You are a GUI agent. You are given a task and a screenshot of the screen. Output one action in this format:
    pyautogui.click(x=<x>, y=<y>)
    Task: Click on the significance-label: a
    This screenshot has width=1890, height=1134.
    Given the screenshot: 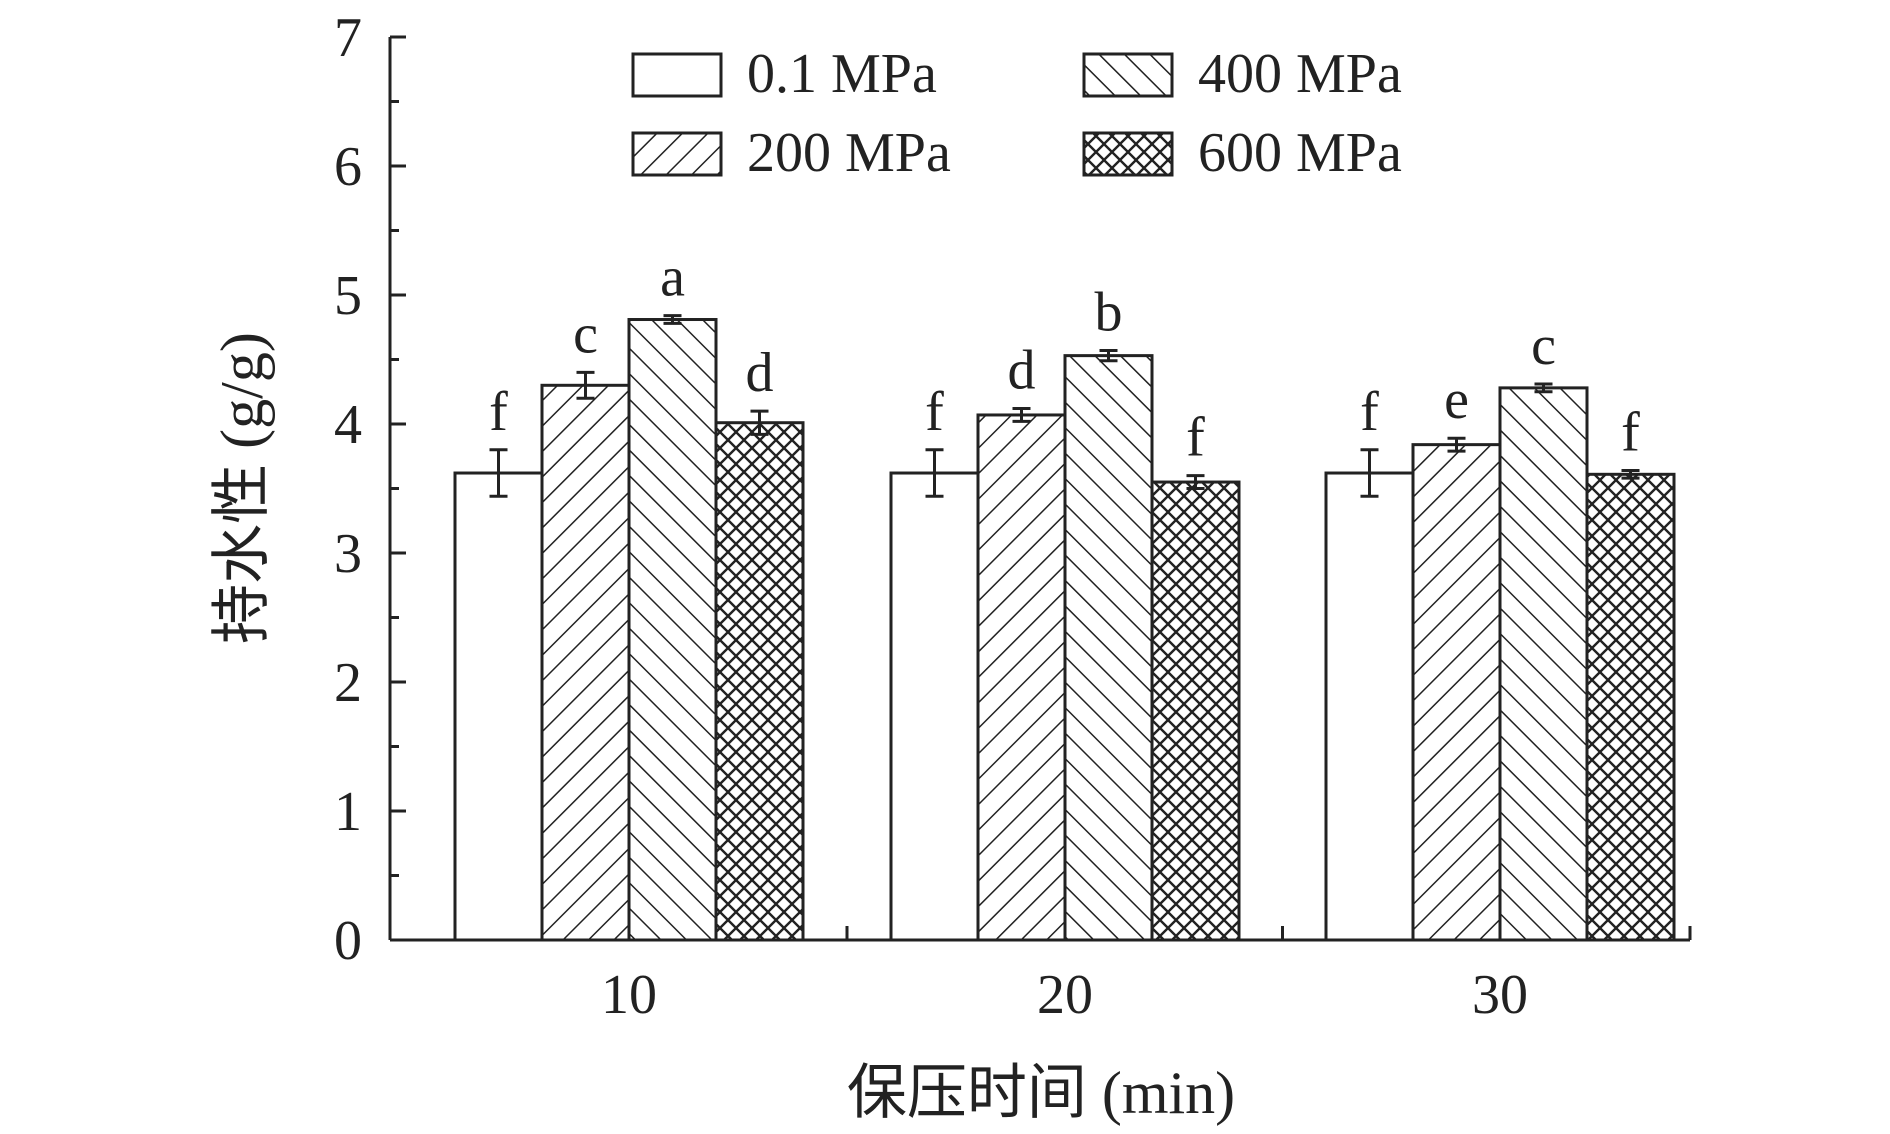 What is the action you would take?
    pyautogui.click(x=672, y=278)
    